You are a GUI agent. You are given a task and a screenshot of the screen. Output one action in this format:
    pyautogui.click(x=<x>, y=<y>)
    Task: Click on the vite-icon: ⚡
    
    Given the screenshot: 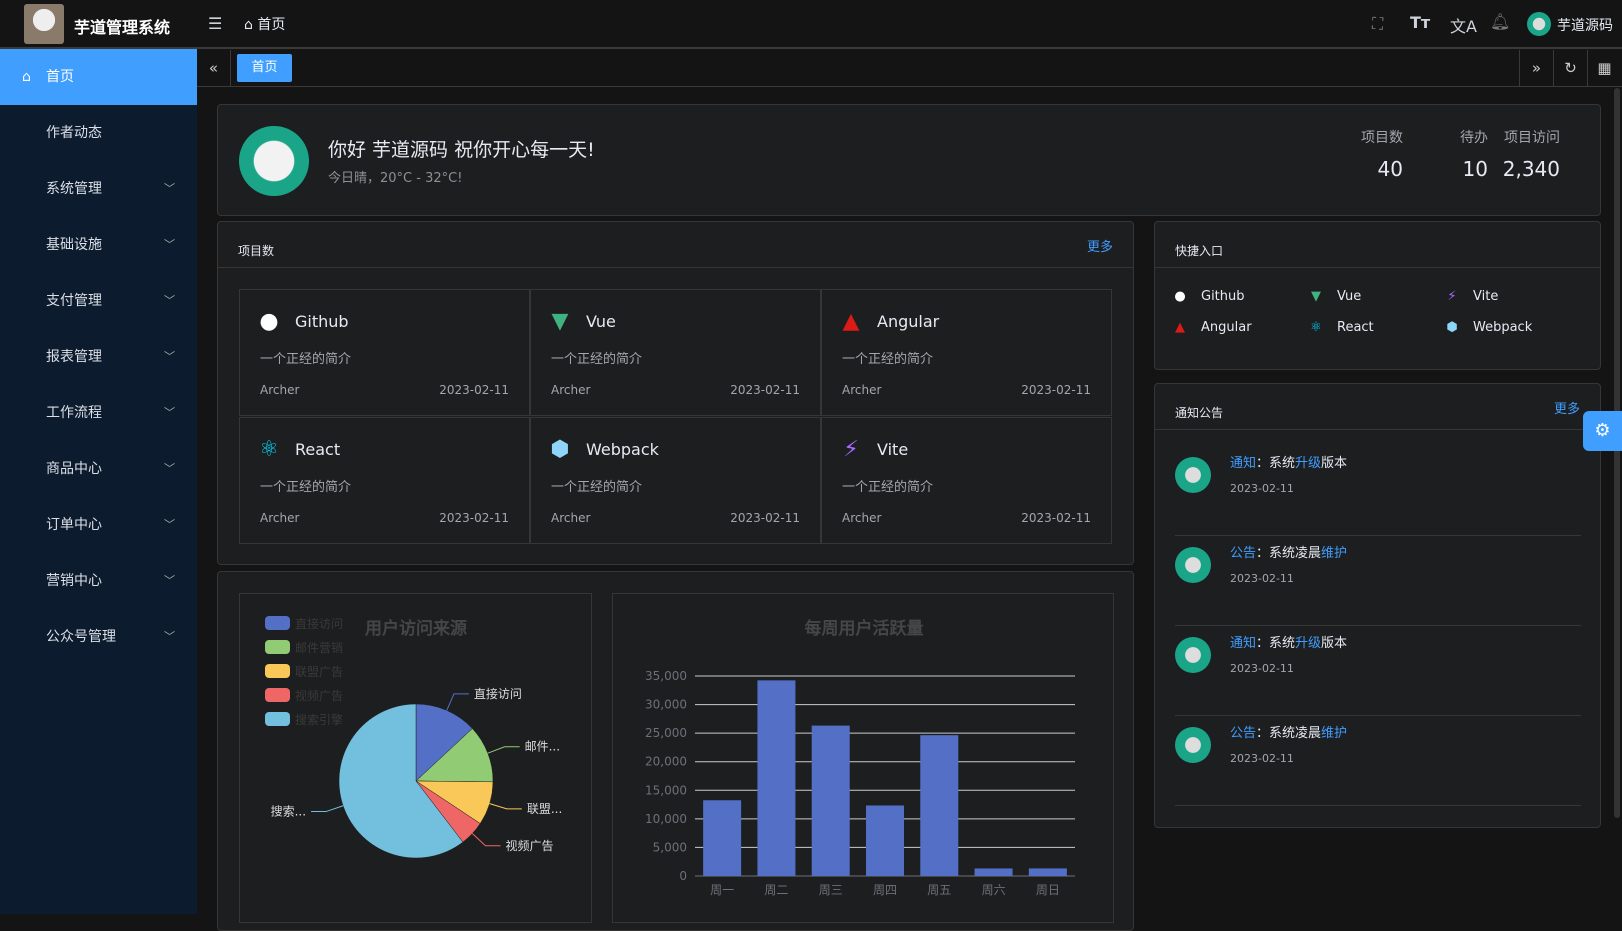 What is the action you would take?
    pyautogui.click(x=1452, y=296)
    